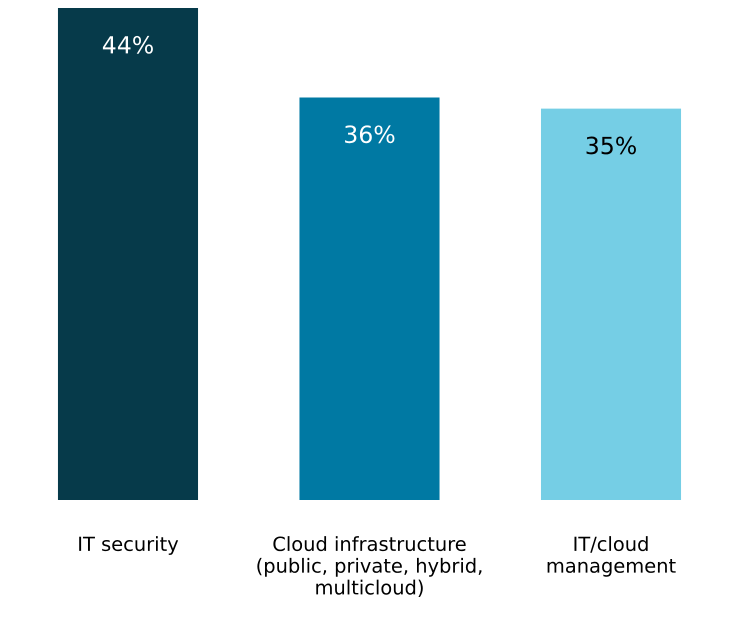  Describe the element at coordinates (127, 45) in the screenshot. I see `data-label: 44%` at that location.